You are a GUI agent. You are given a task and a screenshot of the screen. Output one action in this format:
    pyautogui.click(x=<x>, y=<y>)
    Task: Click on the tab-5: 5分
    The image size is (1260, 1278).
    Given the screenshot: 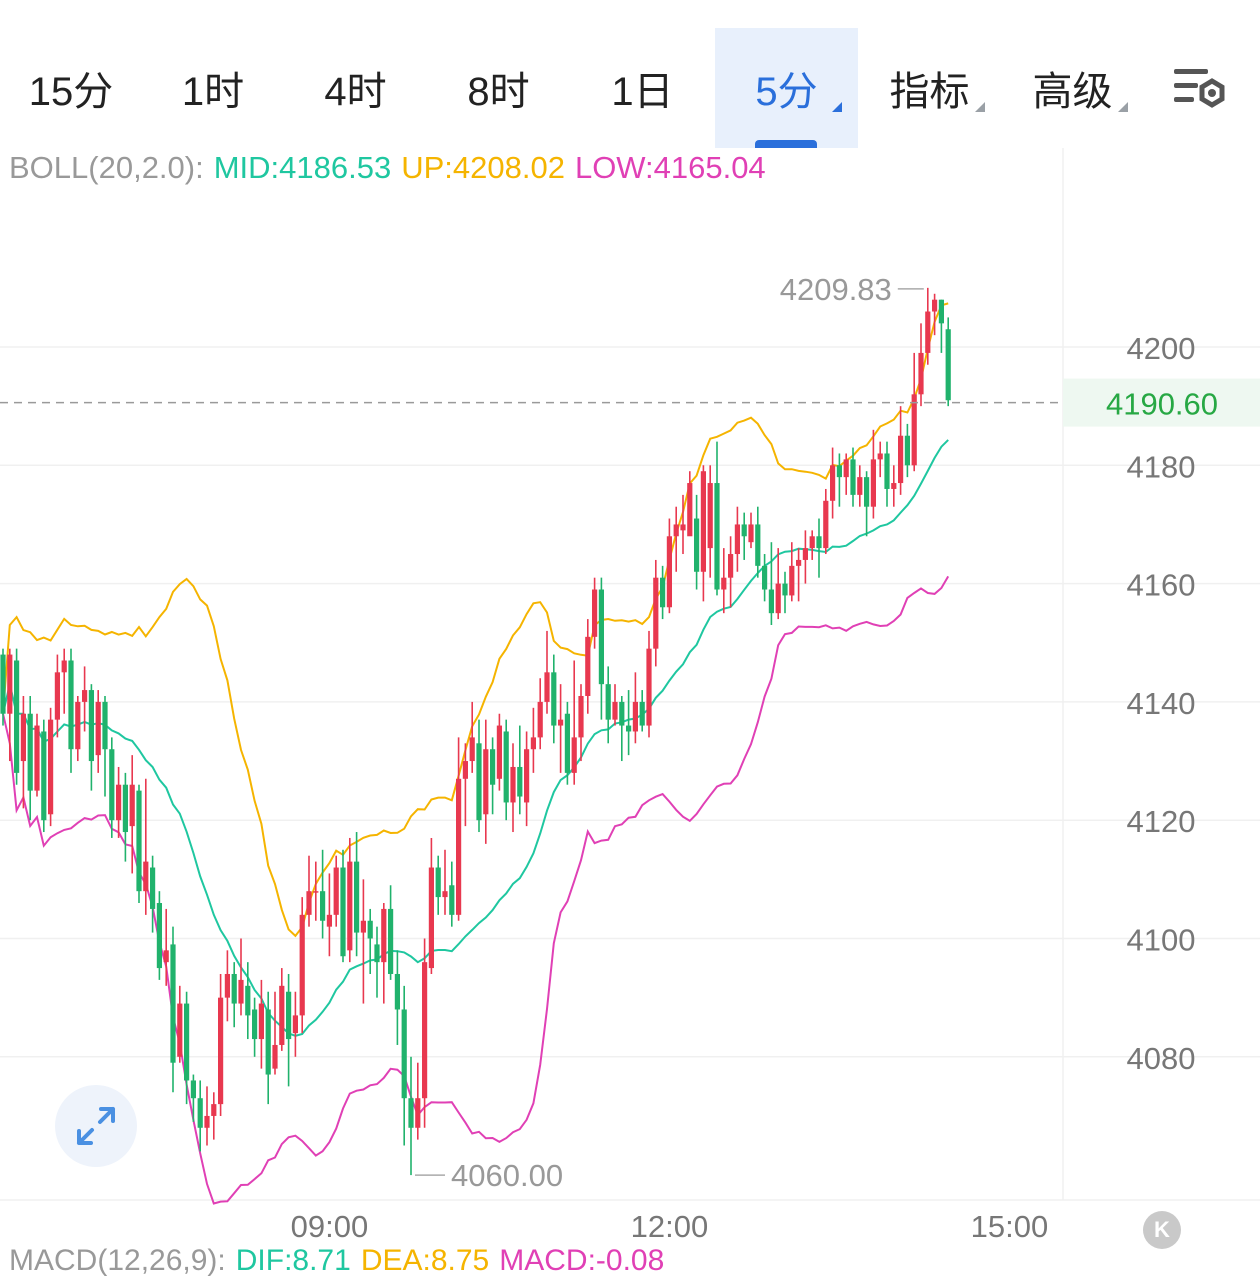 What is the action you would take?
    pyautogui.click(x=786, y=88)
    